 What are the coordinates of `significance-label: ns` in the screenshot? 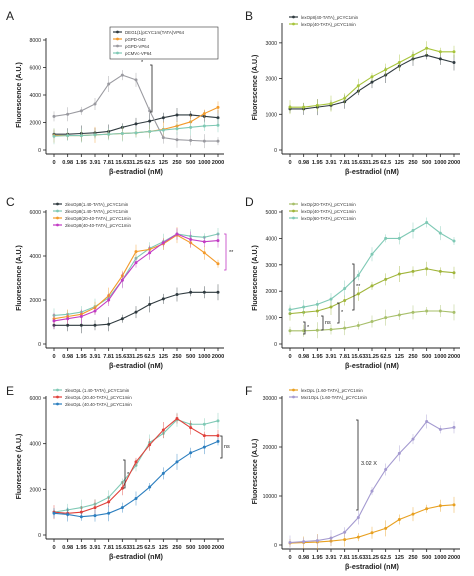 It's located at (328, 323).